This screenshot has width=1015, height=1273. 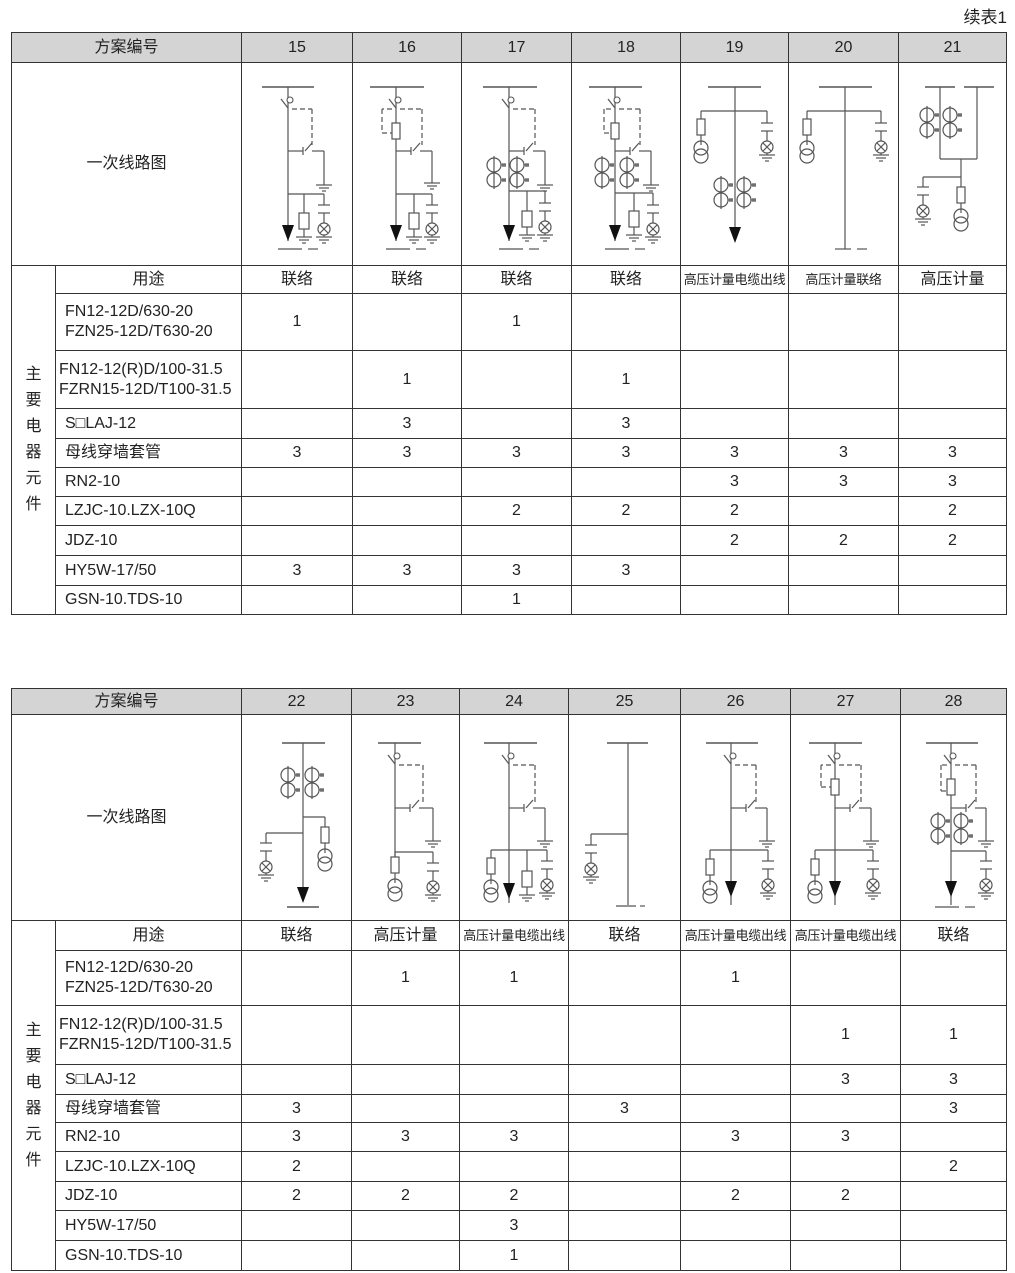 What do you see at coordinates (749, 820) in the screenshot?
I see `earth-switch-icon` at bounding box center [749, 820].